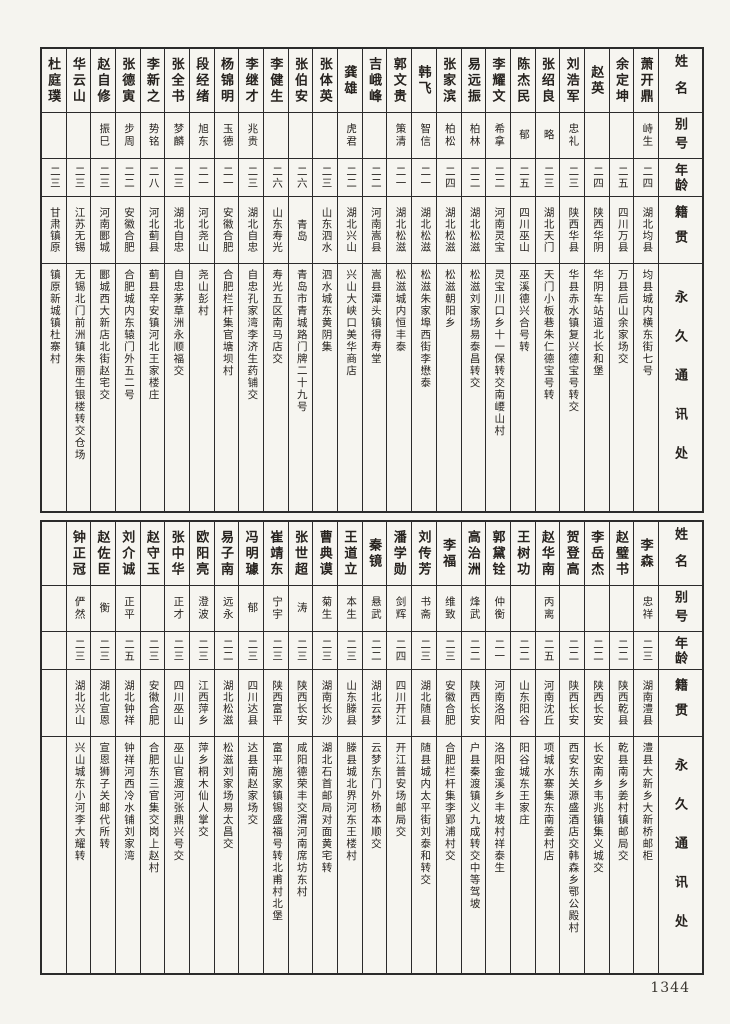 Image resolution: width=730 pixels, height=1024 pixels. What do you see at coordinates (646, 81) in the screenshot?
I see `person-name-cell: 萧开鼎` at bounding box center [646, 81].